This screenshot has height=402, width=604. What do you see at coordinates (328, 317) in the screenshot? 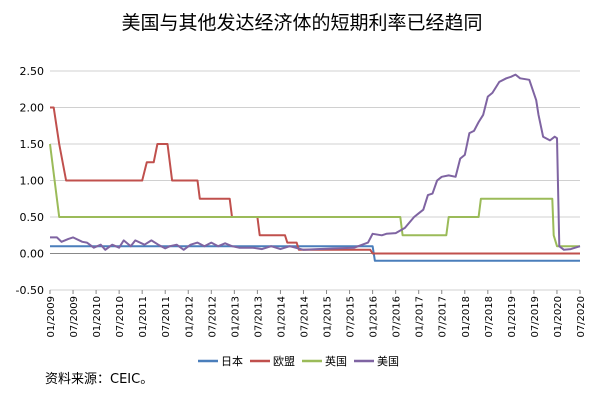
I see `x-tick-label: 01/2015` at bounding box center [328, 317].